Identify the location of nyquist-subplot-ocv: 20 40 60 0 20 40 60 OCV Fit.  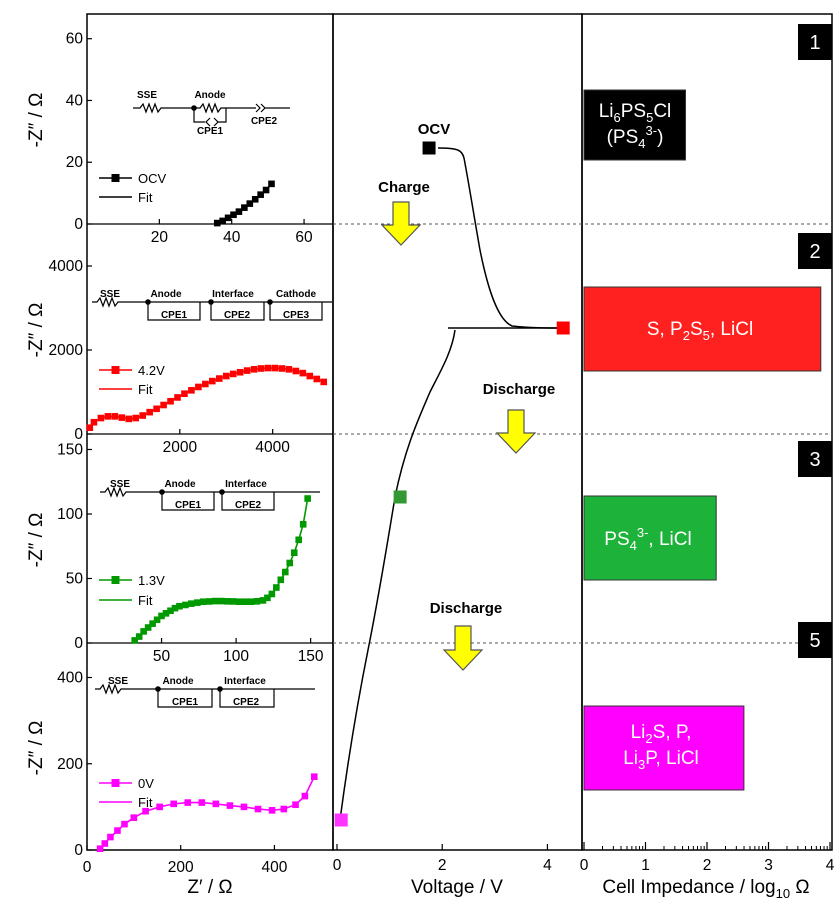
(189, 138).